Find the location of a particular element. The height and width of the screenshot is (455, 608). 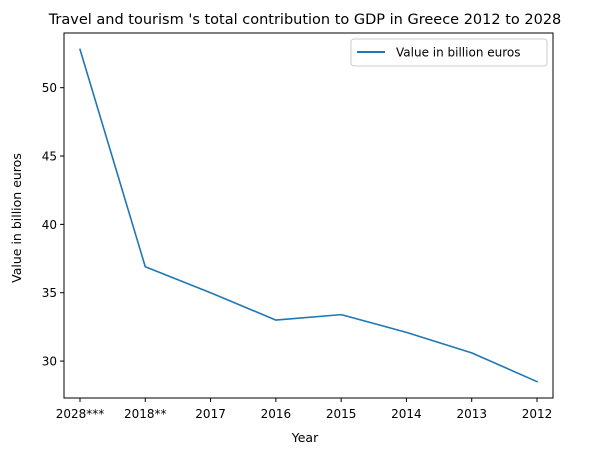

x-tick-label: 2016 is located at coordinates (276, 414).